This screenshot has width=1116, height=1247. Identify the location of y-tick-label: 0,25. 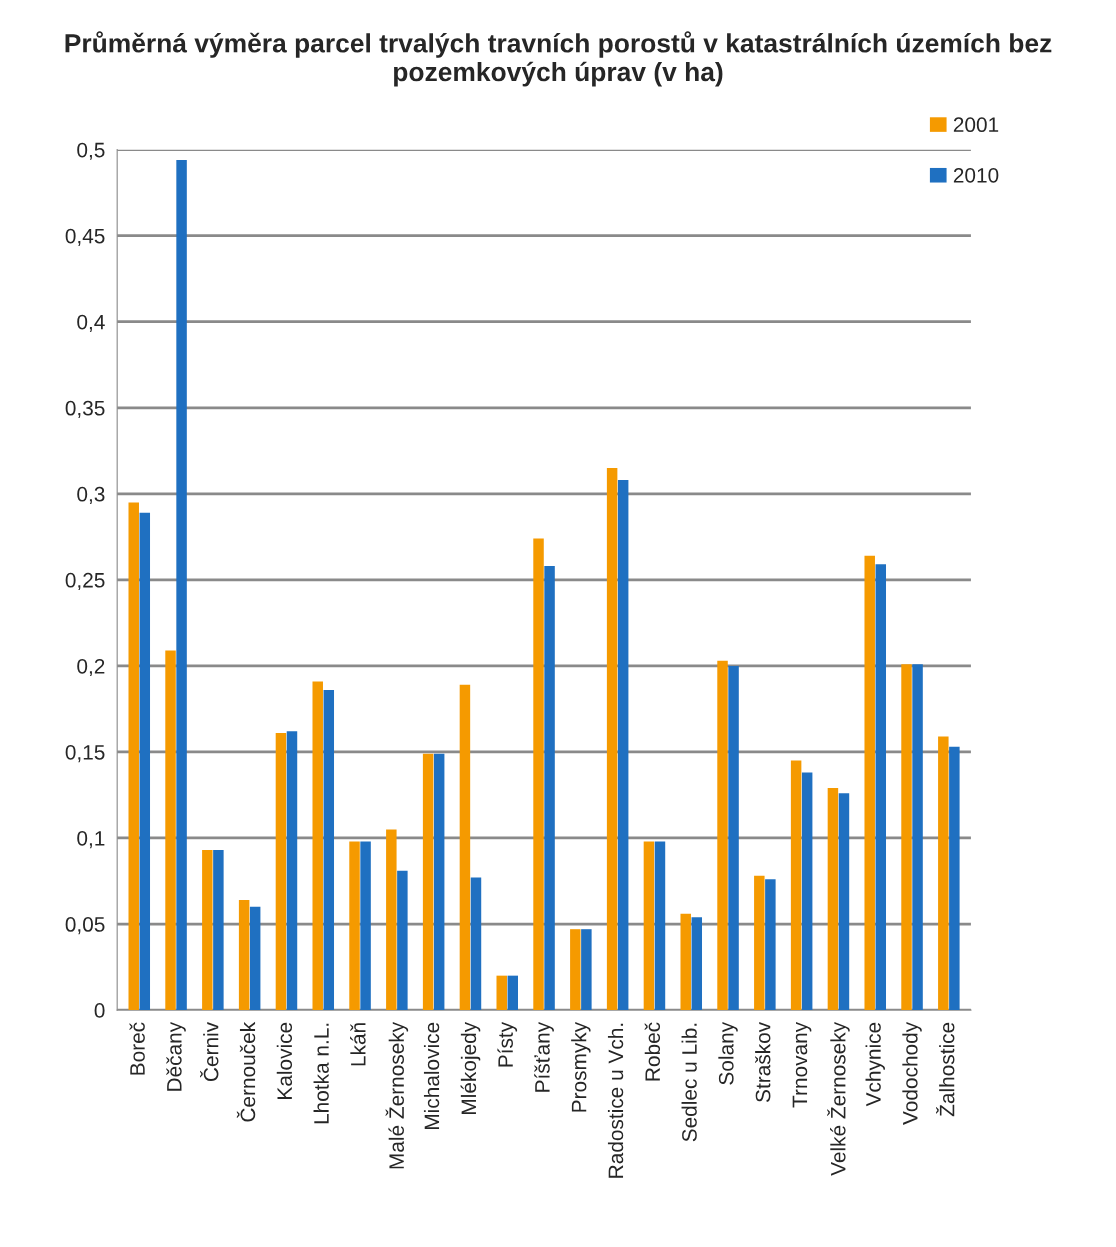
(85, 581).